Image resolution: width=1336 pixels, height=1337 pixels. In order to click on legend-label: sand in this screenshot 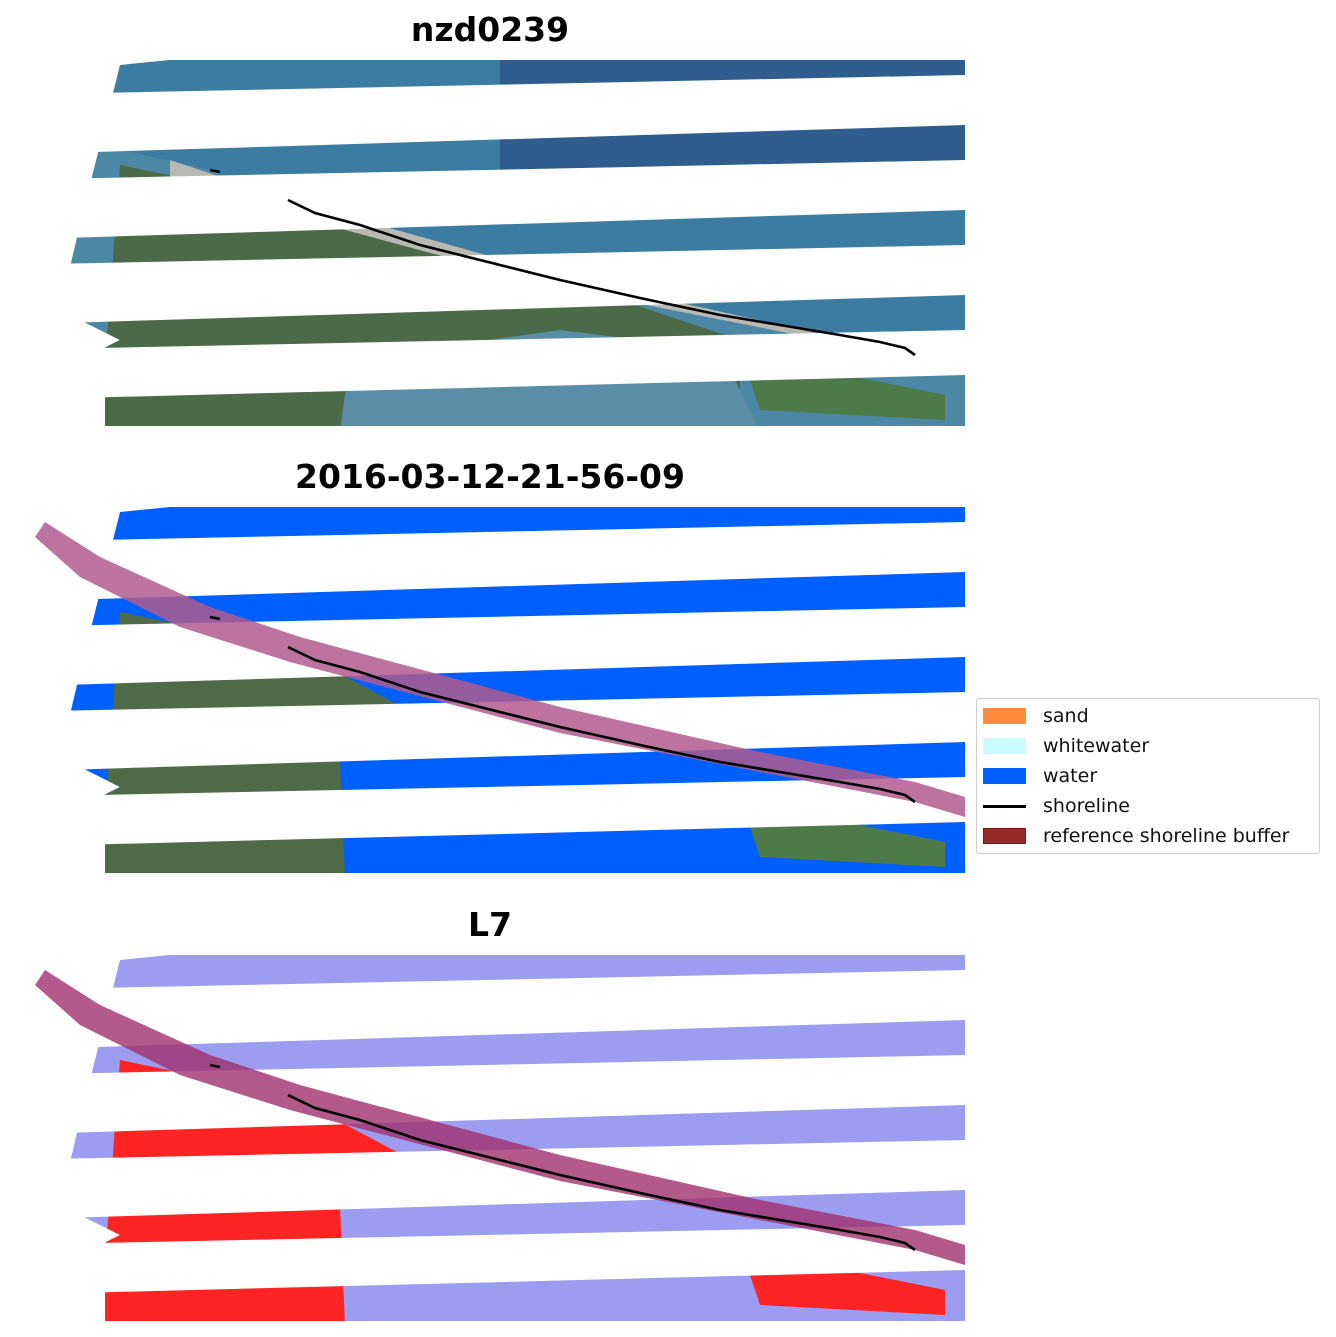, I will do `click(1066, 716)`.